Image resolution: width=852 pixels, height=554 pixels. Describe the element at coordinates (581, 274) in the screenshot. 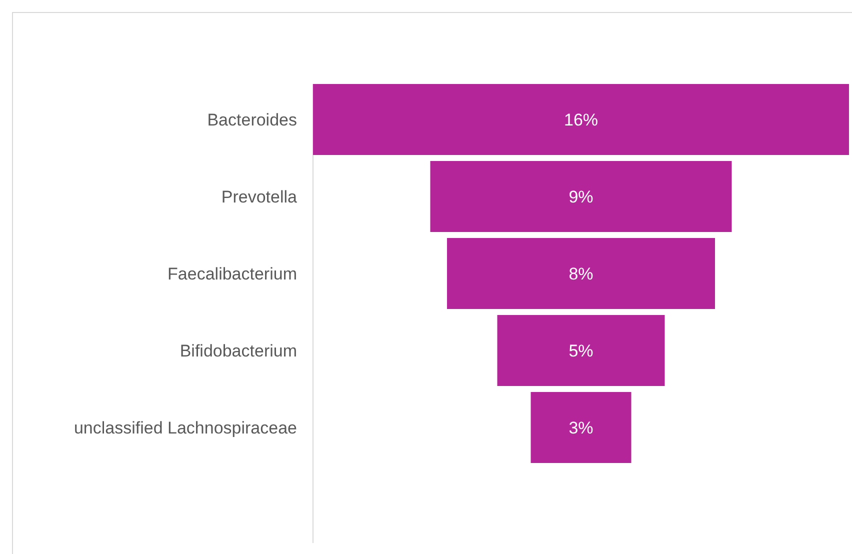

I see `data-label: 8%` at that location.